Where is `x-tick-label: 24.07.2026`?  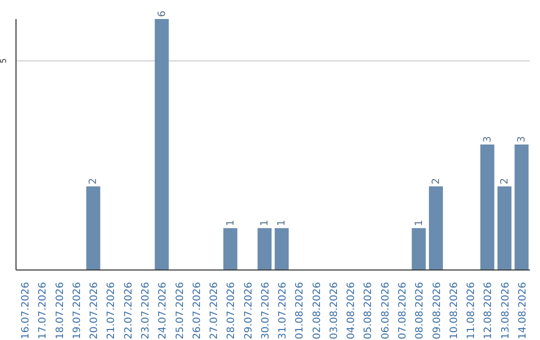 x-tick-label: 24.07.2026 is located at coordinates (163, 311).